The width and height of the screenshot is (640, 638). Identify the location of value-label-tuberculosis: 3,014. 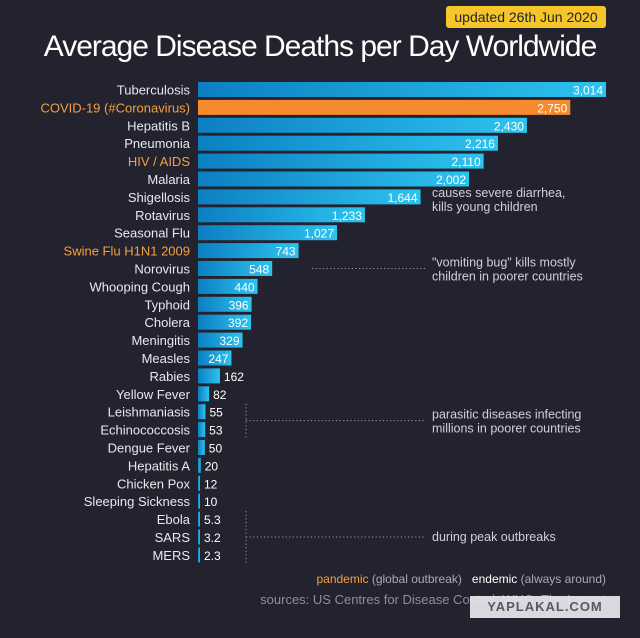
(588, 91).